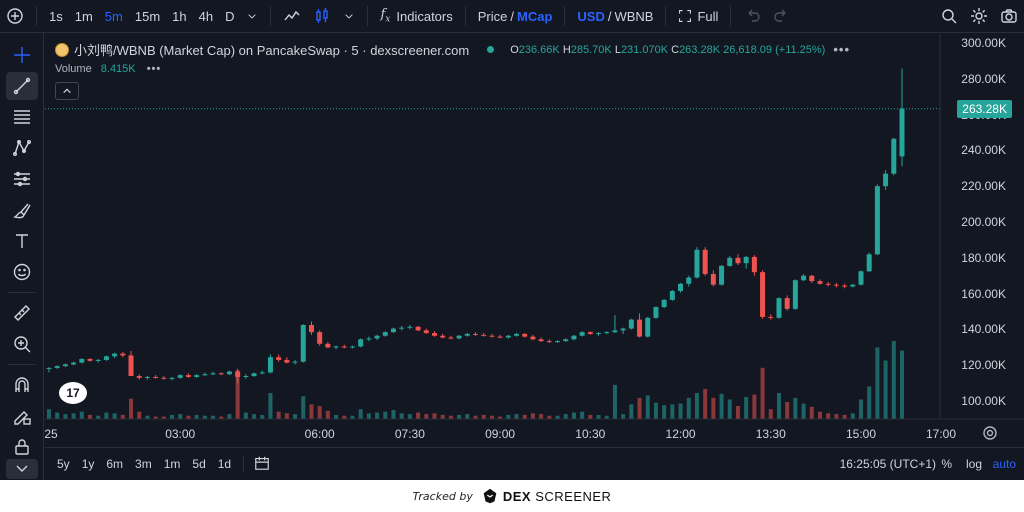  What do you see at coordinates (949, 16) in the screenshot?
I see `quick-search-button` at bounding box center [949, 16].